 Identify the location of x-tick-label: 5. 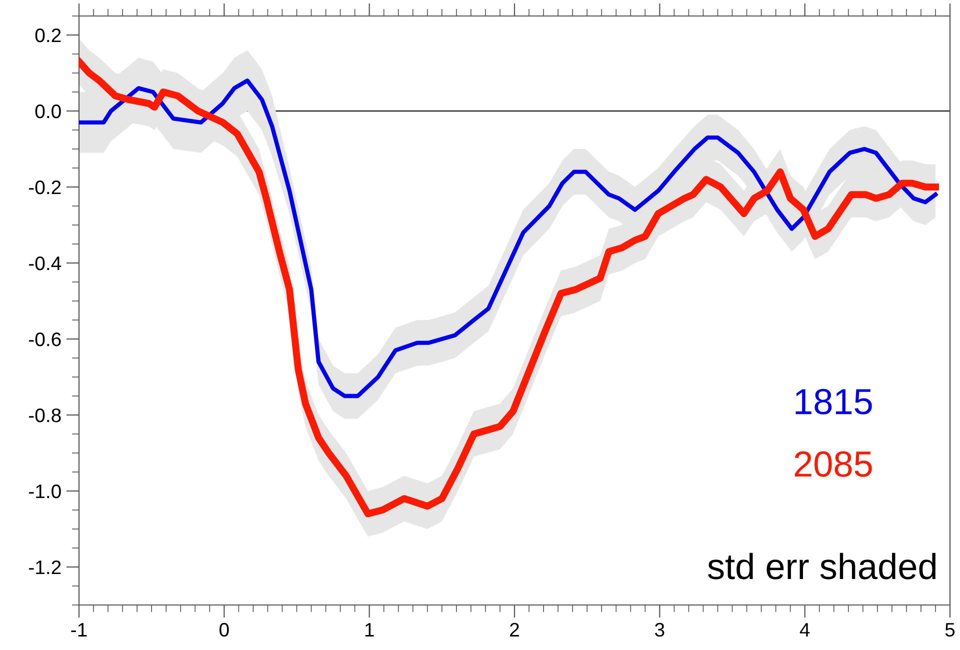
(950, 630).